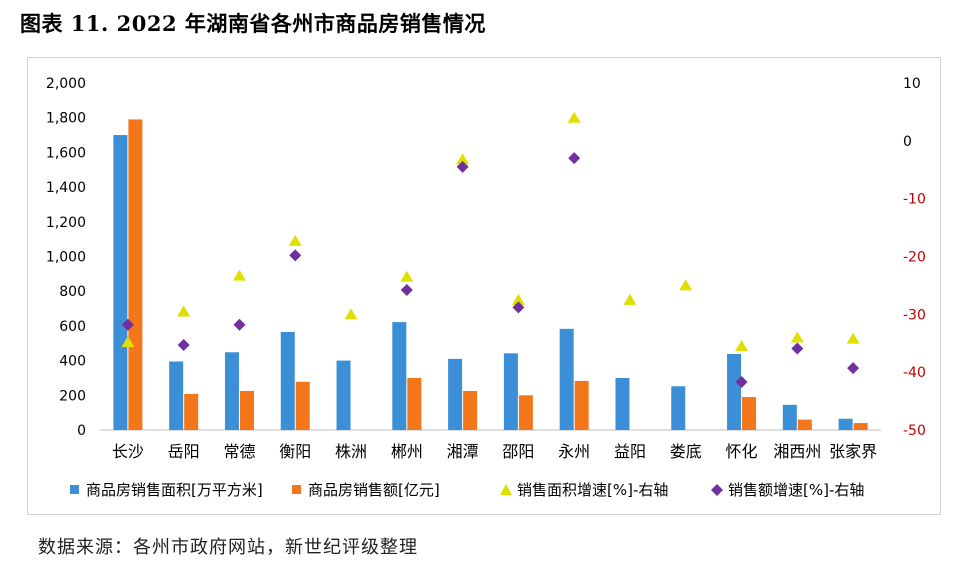 The height and width of the screenshot is (570, 974). I want to click on right-axis-tick-label: -20, so click(914, 258).